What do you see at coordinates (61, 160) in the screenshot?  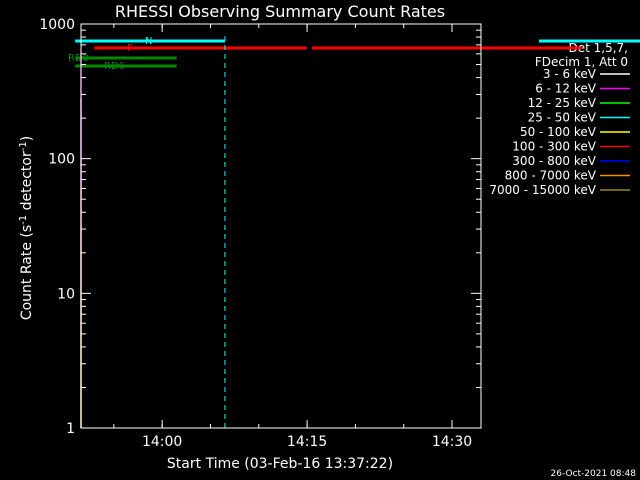 I see `y-tick-label-2: 100` at bounding box center [61, 160].